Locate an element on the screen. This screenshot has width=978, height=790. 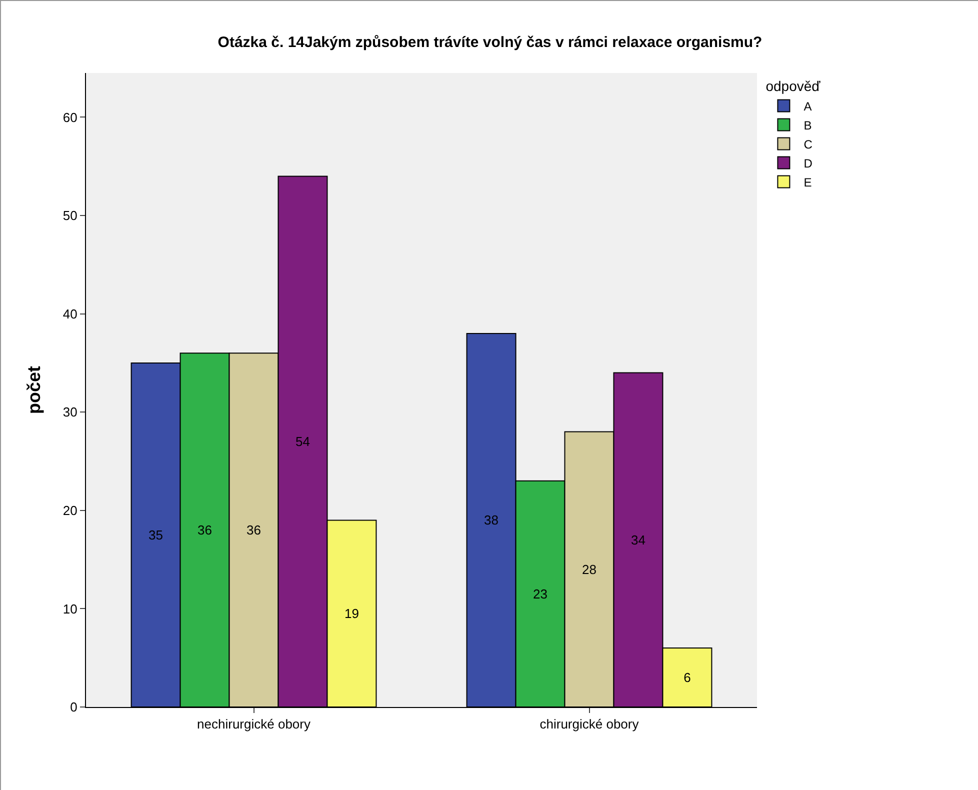
data-label: 35 is located at coordinates (156, 534).